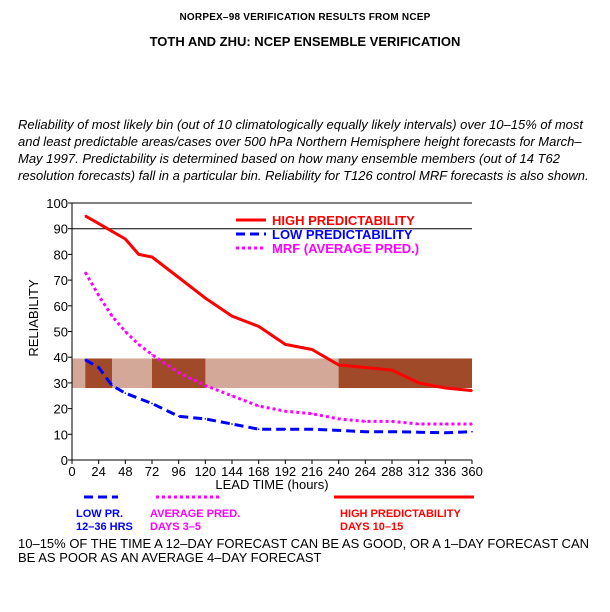  I want to click on x-tick-label: 264, so click(365, 471).